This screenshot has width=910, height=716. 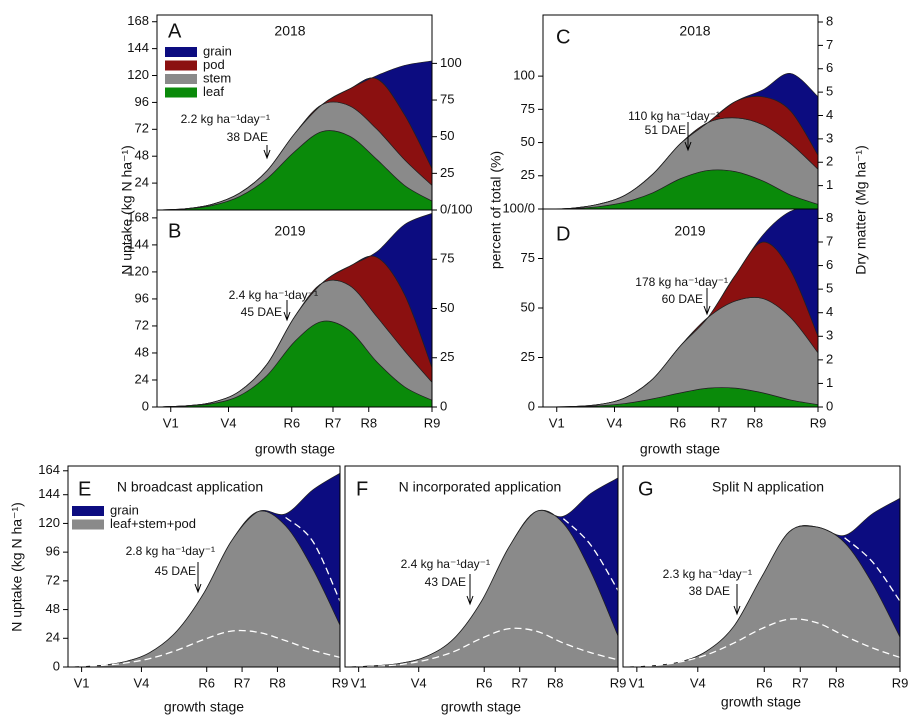 I want to click on legend-label: grain, so click(x=124, y=509).